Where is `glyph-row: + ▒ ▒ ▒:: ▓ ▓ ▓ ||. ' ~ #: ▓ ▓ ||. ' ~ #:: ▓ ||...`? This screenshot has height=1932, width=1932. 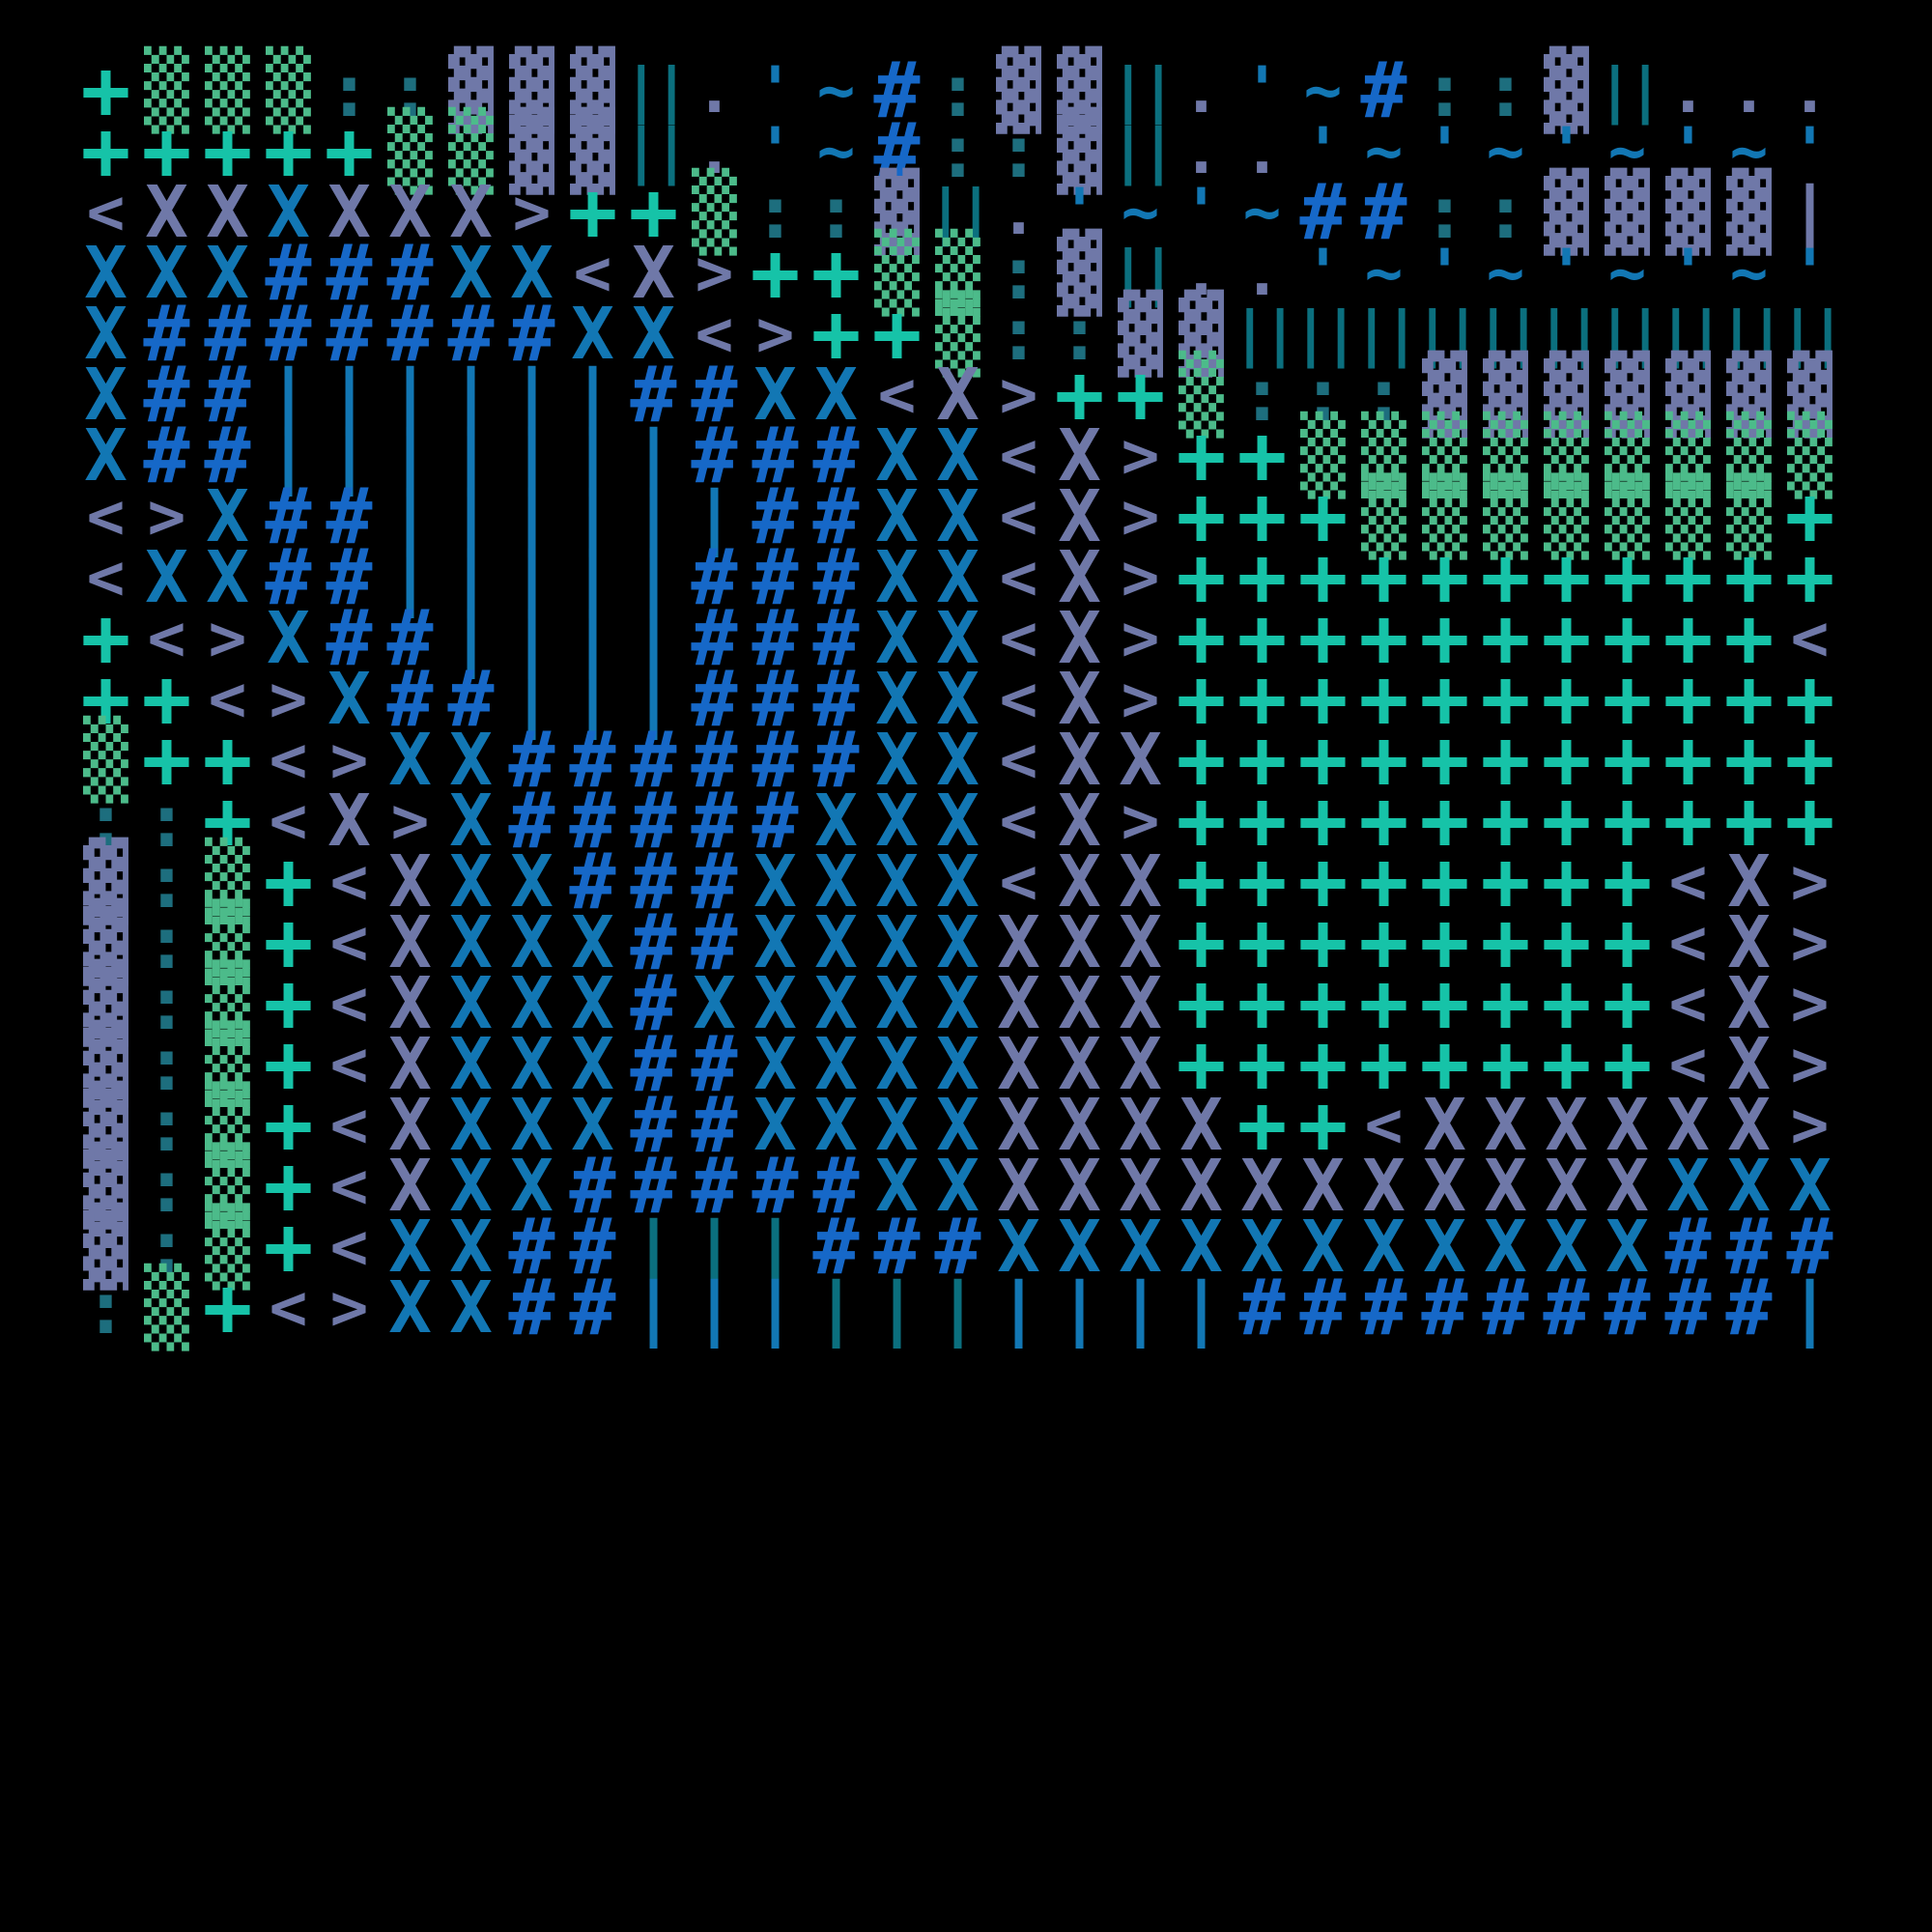 glyph-row: + ▒ ▒ ▒:: ▓ ▓ ▓ ||. ' ~ #: ▓ ▓ ||. ' ~ #:: ▓ ||... is located at coordinates (957, 89).